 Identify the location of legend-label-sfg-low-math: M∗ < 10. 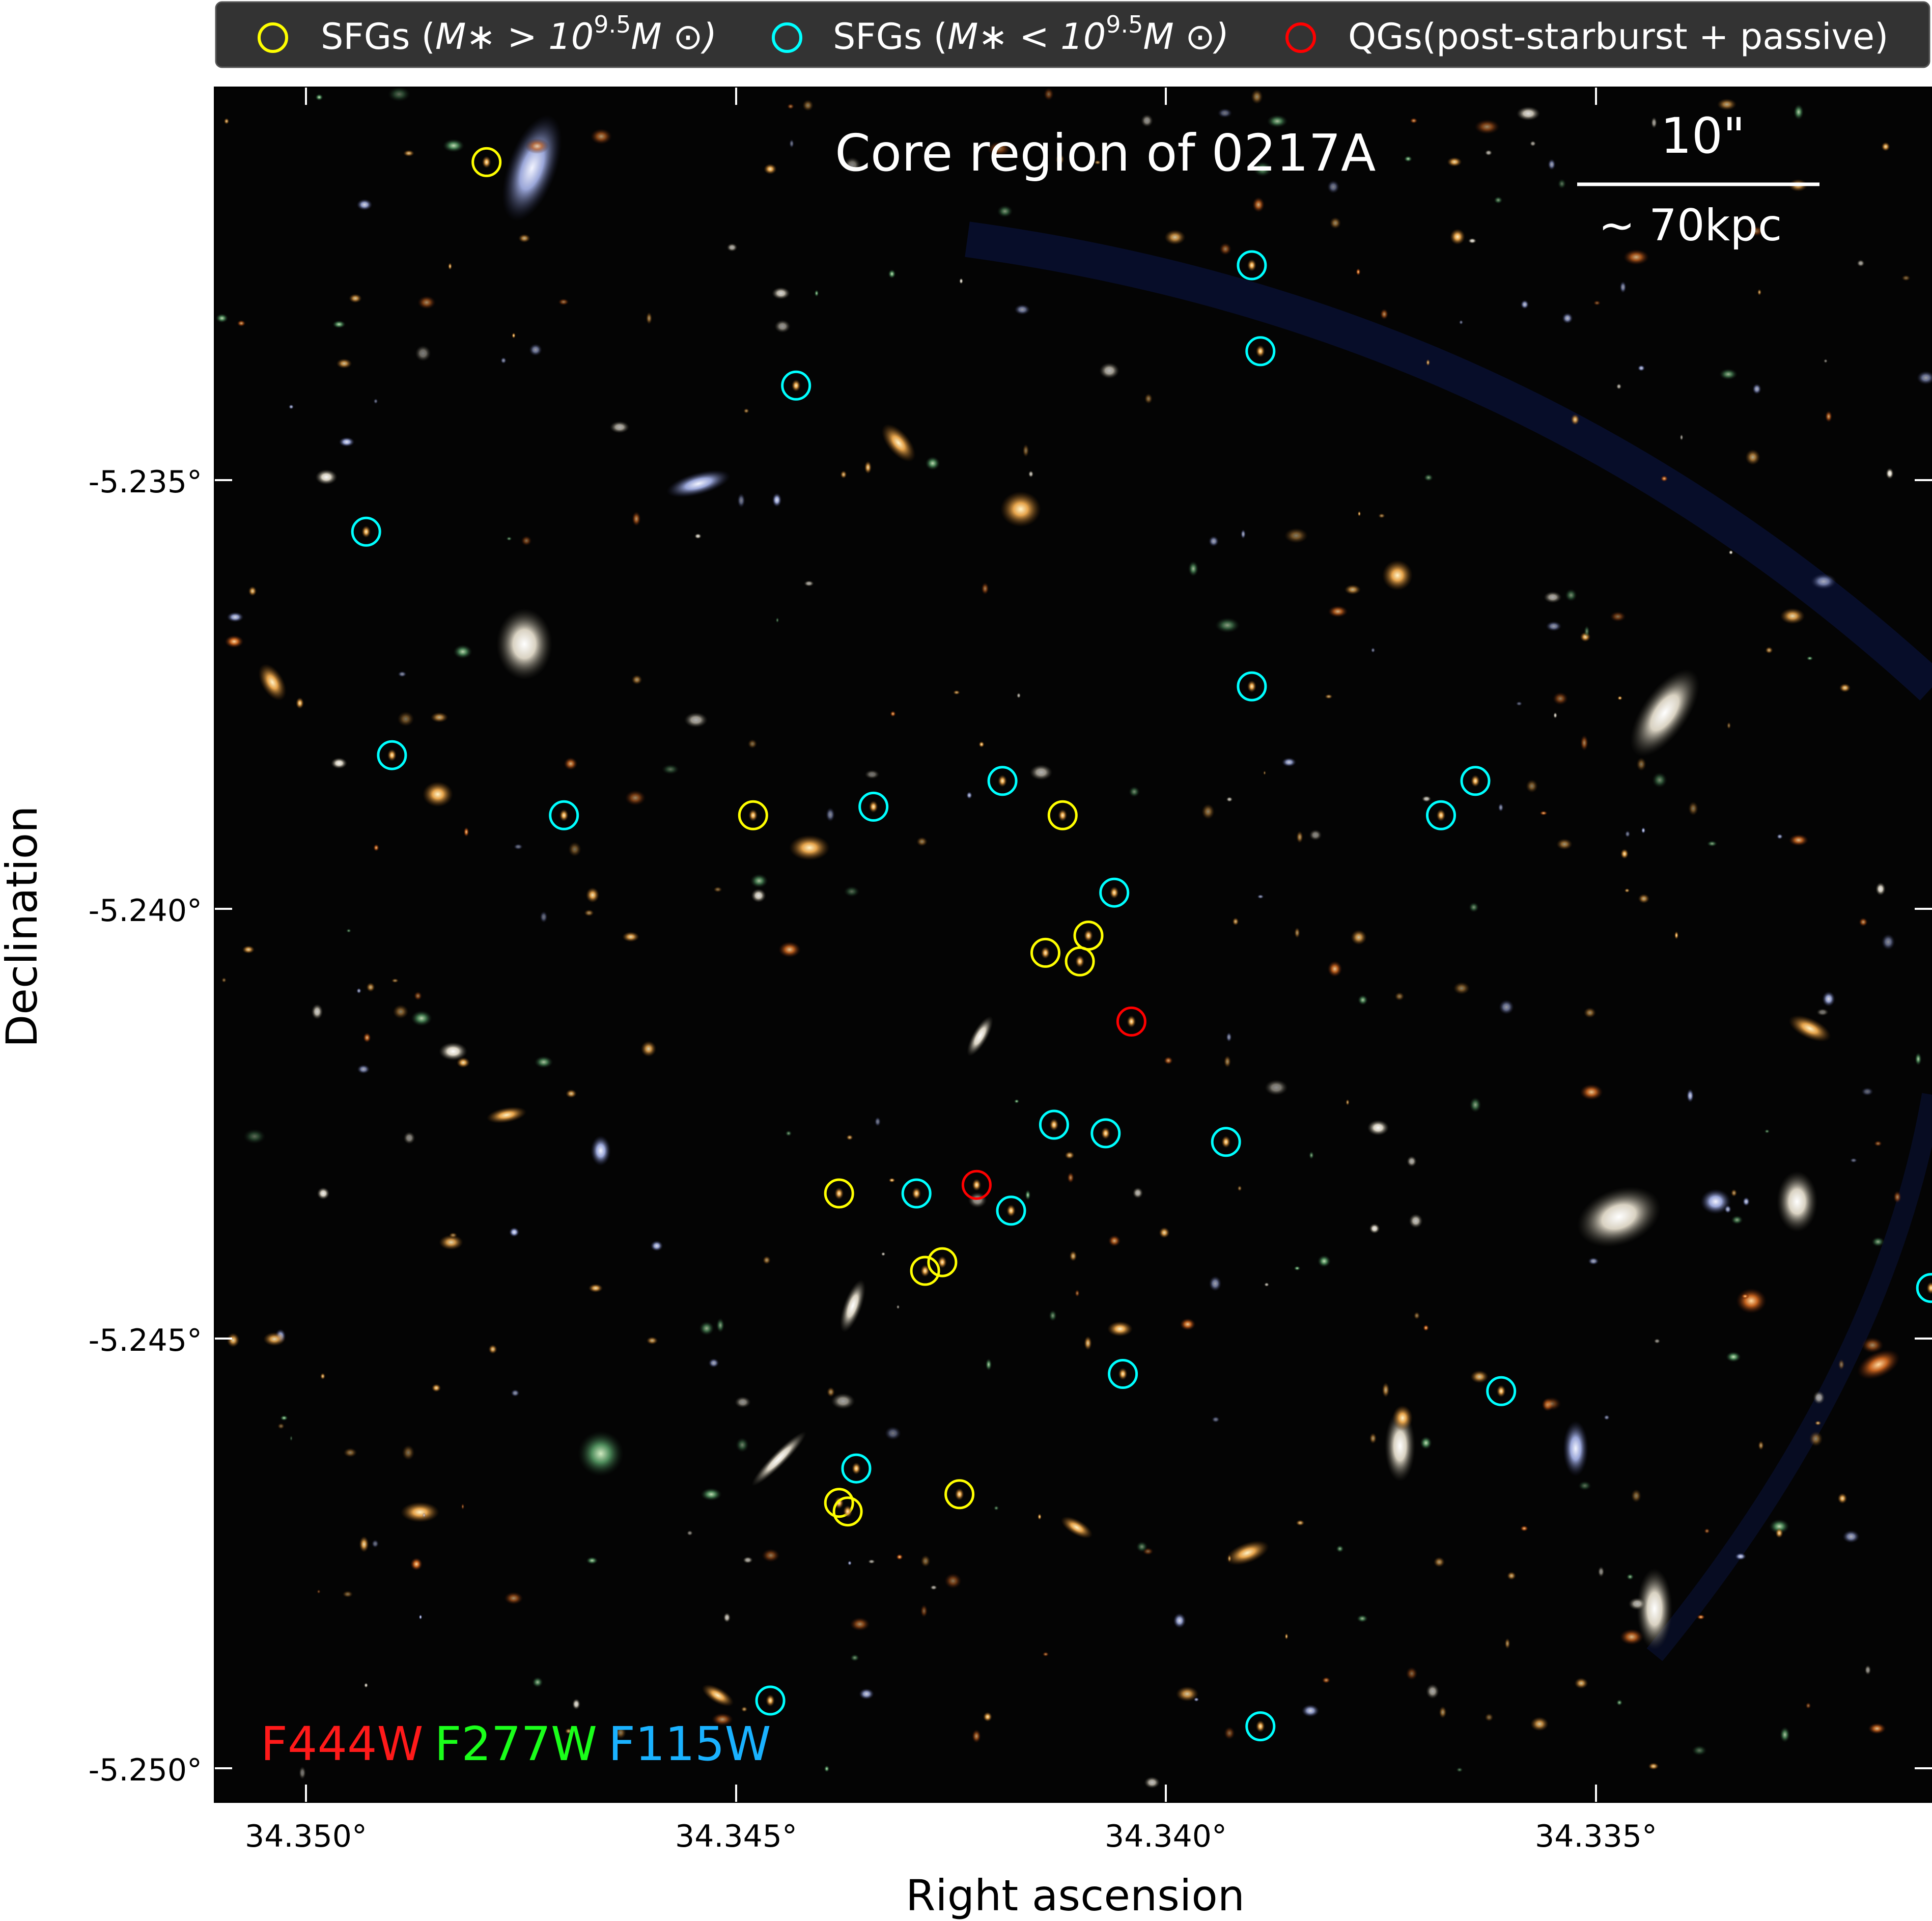
(1026, 37).